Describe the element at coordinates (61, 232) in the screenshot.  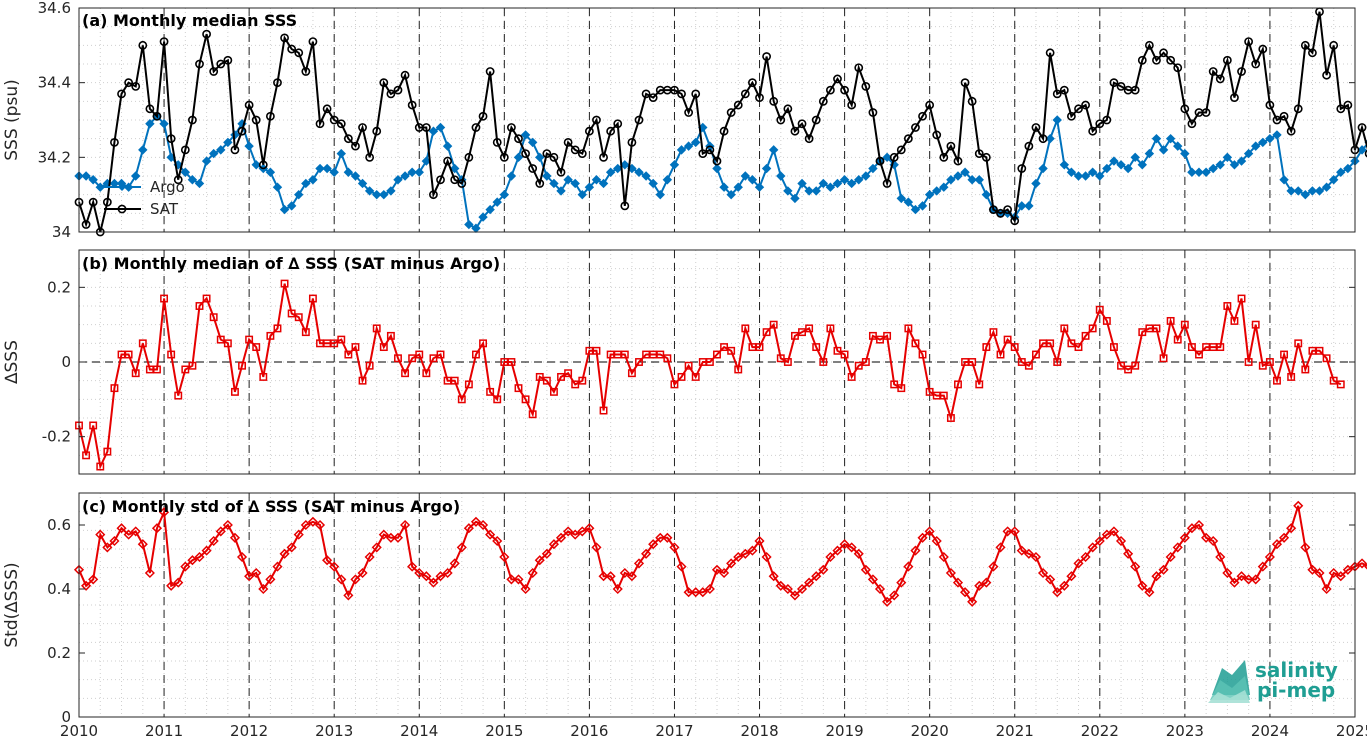
I see `y-tick-label: 34` at that location.